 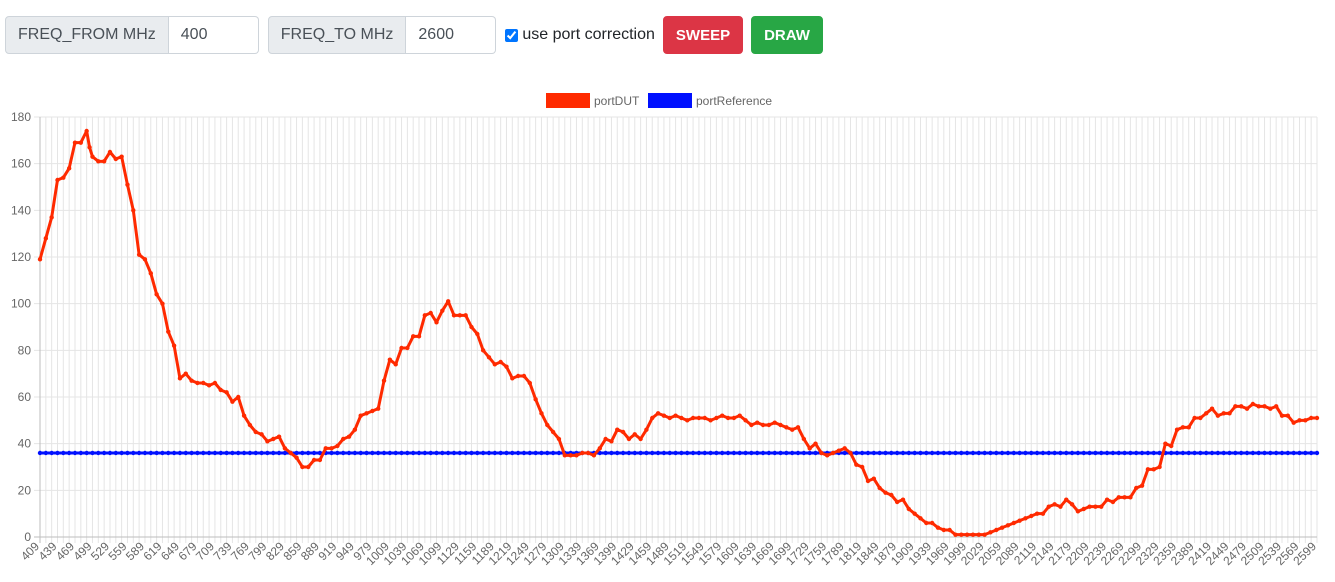 I want to click on freq-from-group: FREQ_FROM MHz, so click(x=132, y=35).